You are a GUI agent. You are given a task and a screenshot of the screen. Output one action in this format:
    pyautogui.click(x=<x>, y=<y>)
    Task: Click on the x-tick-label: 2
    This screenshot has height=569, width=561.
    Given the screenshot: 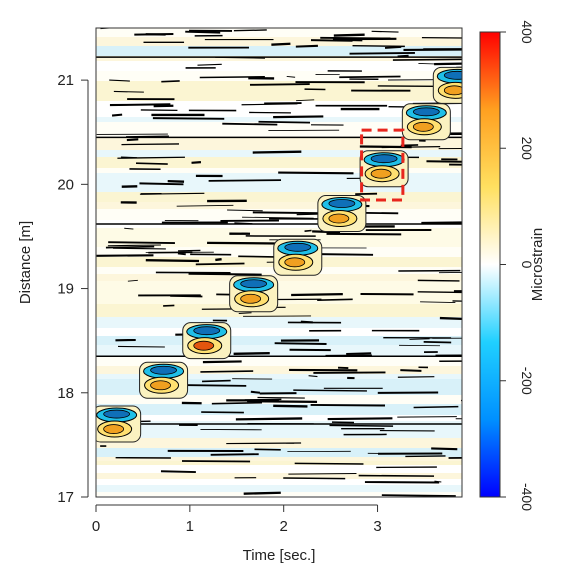 What is the action you would take?
    pyautogui.click(x=284, y=526)
    